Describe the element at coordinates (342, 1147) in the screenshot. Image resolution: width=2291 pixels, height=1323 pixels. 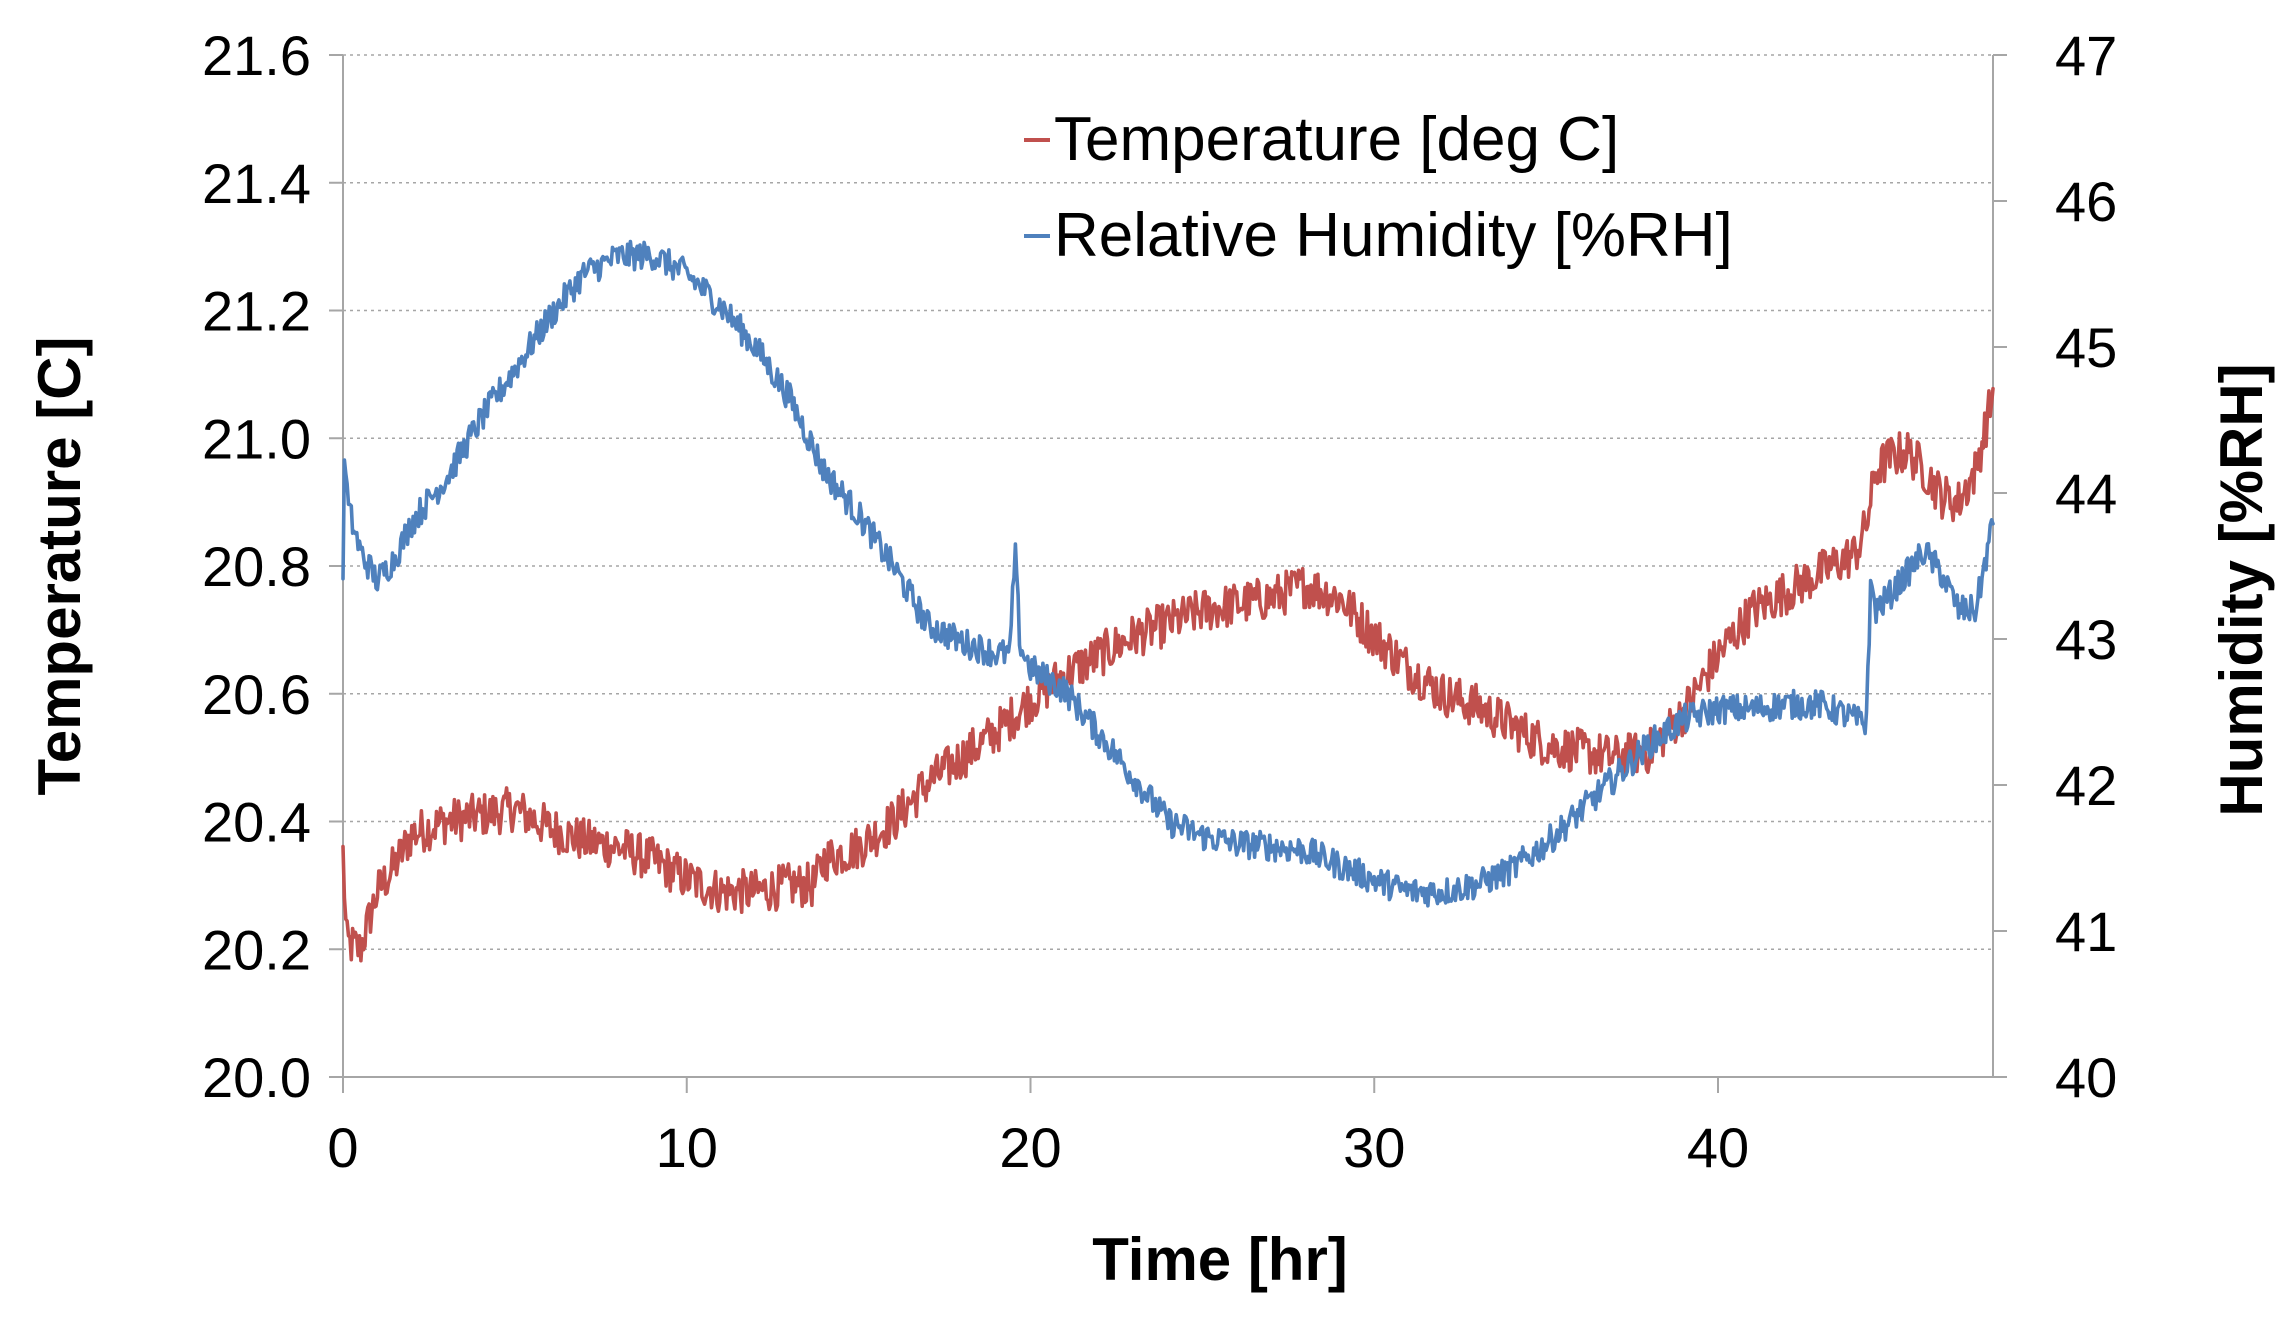
I see `x-tick-label: 0` at that location.